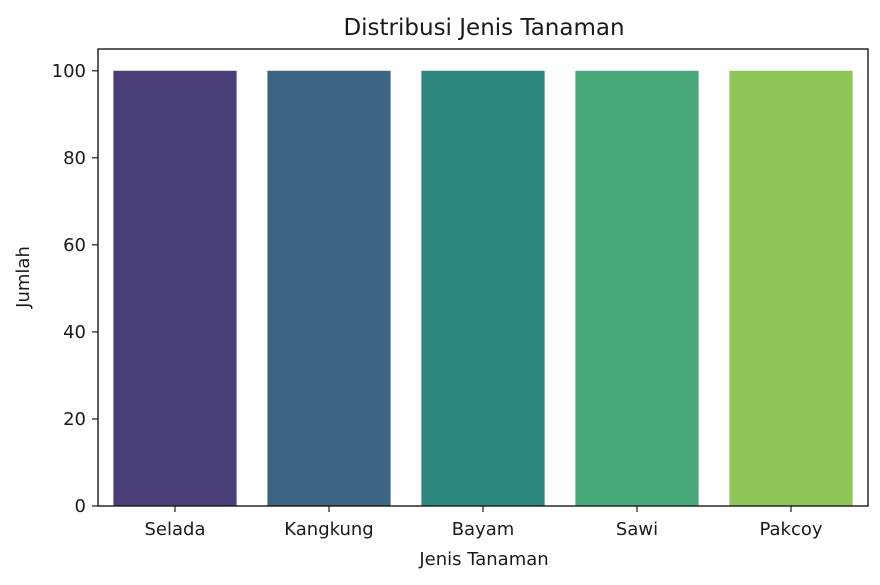 This screenshot has width=880, height=585. Describe the element at coordinates (175, 288) in the screenshot. I see `bar-selada` at that location.